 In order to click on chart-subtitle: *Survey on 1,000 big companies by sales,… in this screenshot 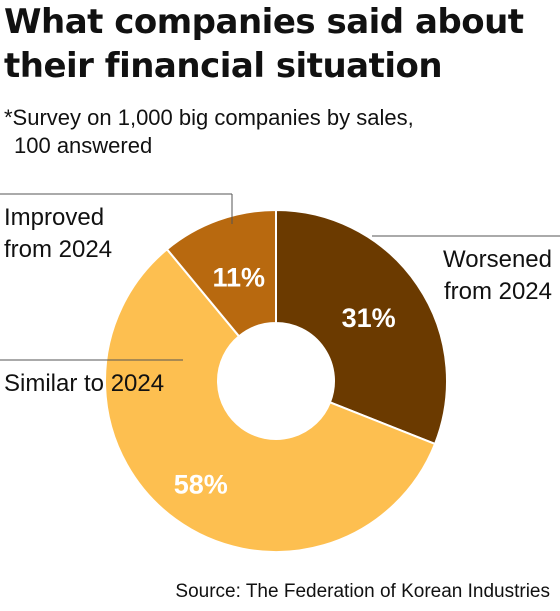, I will do `click(264, 132)`.